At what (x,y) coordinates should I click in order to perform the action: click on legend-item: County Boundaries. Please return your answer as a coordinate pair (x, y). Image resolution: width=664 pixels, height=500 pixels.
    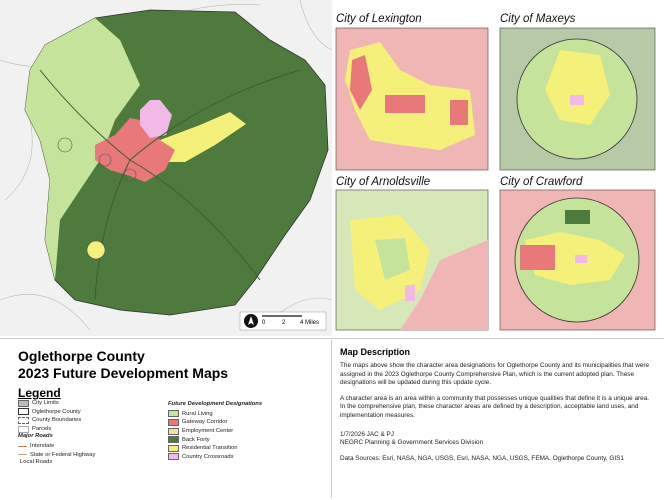
    Looking at the image, I should click on (56, 420).